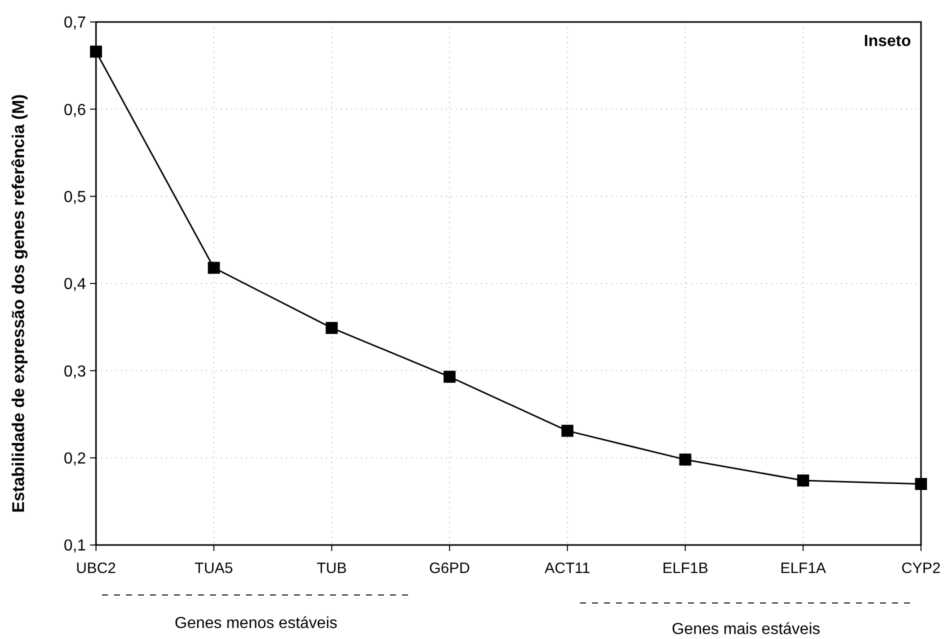  What do you see at coordinates (449, 568) in the screenshot?
I see `x-tick-label: G6PD` at bounding box center [449, 568].